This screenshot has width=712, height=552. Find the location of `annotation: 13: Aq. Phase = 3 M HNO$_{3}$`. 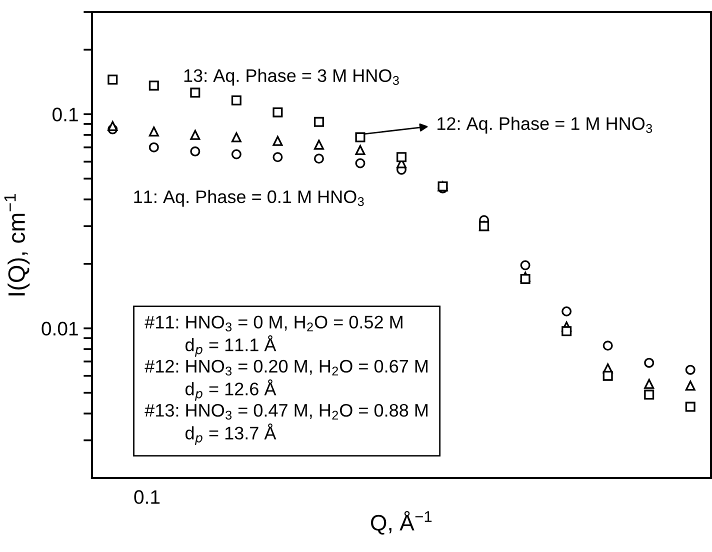

annotation: 13: Aq. Phase = 3 M HNO$_{3}$ is located at coordinates (291, 77).